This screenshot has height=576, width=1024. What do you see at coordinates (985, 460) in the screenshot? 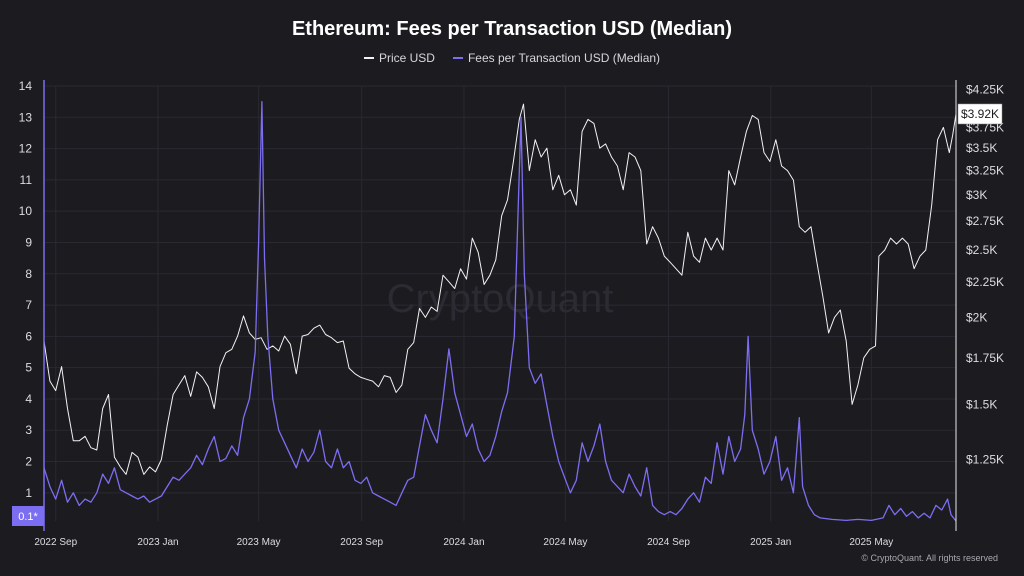
I see `right-tick-label: $1.25K` at bounding box center [985, 460].